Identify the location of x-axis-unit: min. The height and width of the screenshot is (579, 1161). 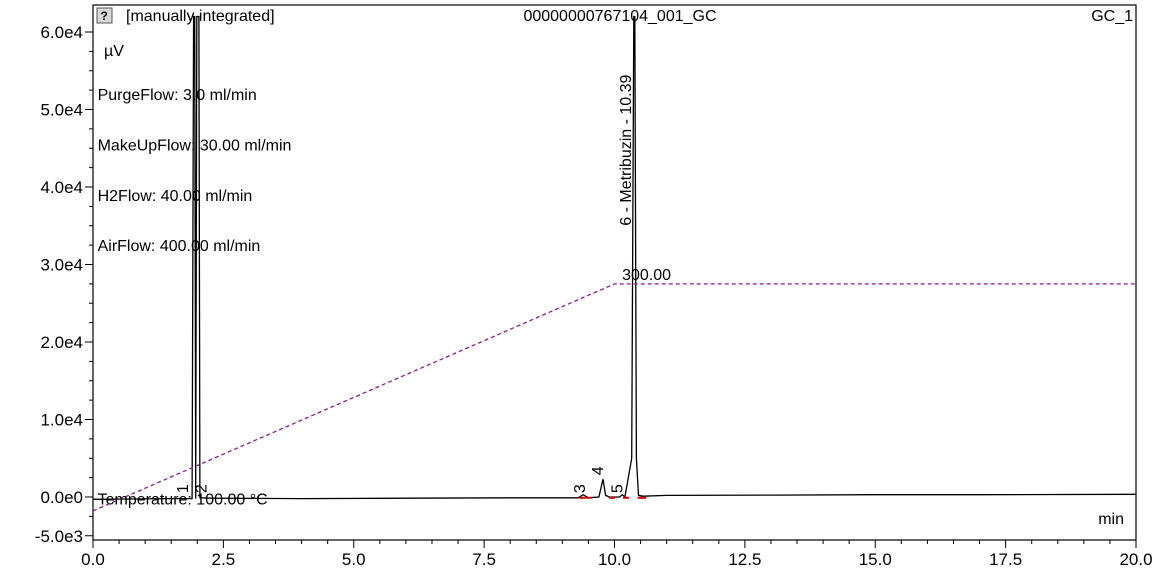
(1111, 519).